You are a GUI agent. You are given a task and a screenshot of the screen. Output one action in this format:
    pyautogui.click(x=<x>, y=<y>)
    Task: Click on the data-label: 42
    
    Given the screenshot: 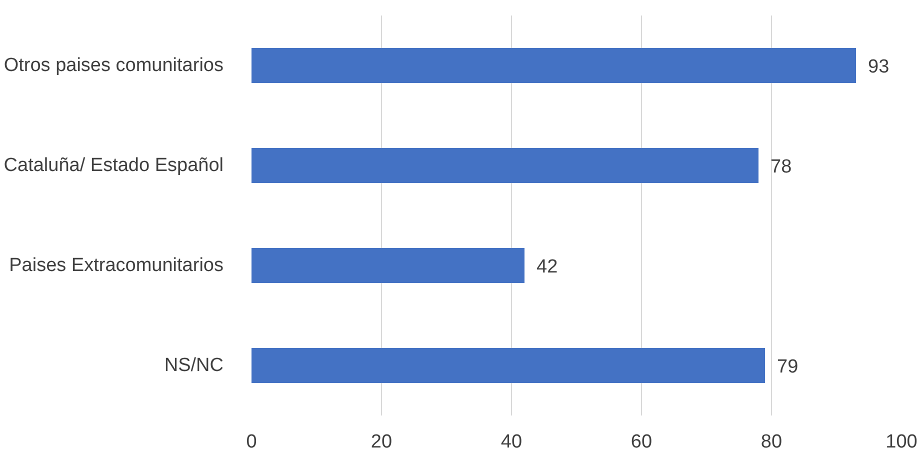 What is the action you would take?
    pyautogui.click(x=547, y=267)
    